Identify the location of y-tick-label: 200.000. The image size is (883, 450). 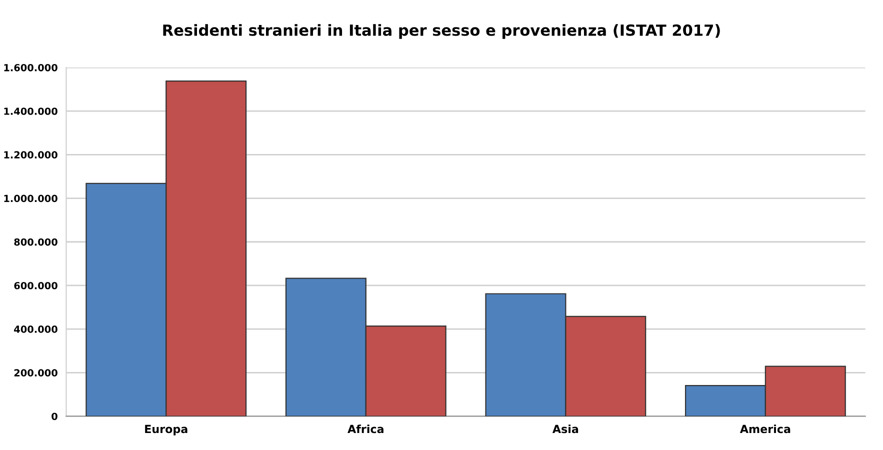
(36, 372).